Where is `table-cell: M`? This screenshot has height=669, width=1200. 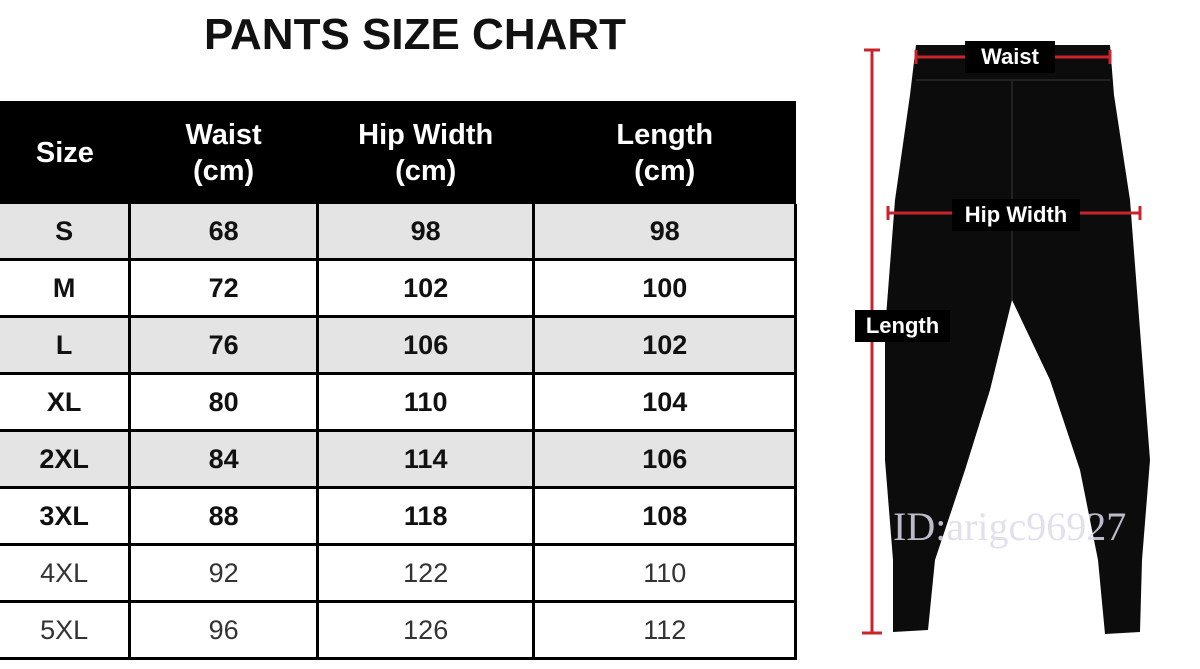 table-cell: M is located at coordinates (66, 288).